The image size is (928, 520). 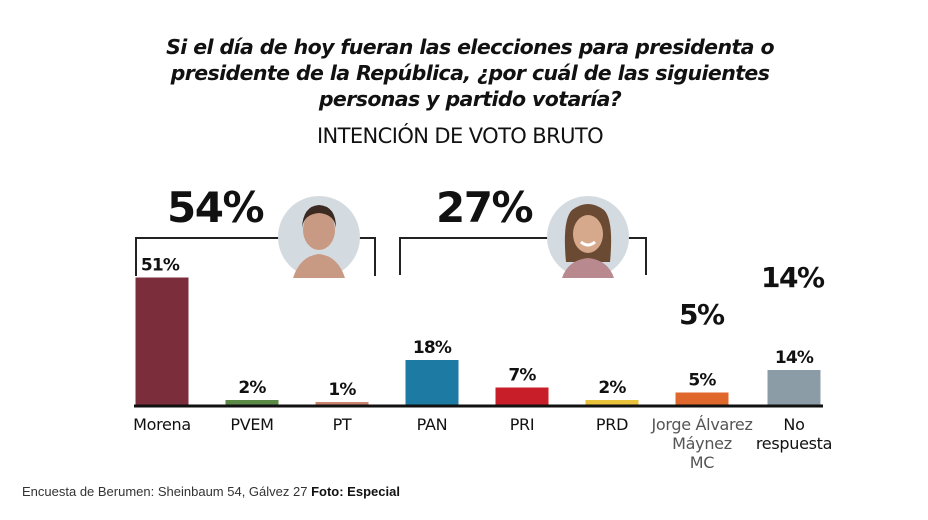 I want to click on value-label: 51%, so click(x=160, y=266).